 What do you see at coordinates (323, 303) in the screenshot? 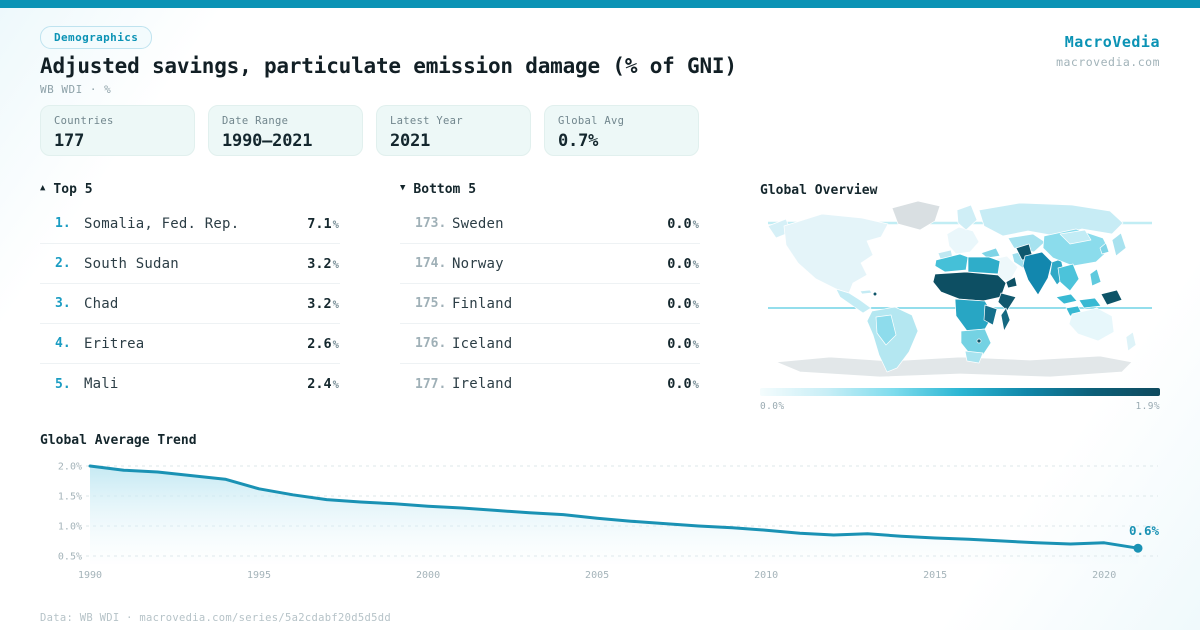
I see `country-value: 3.2%` at bounding box center [323, 303].